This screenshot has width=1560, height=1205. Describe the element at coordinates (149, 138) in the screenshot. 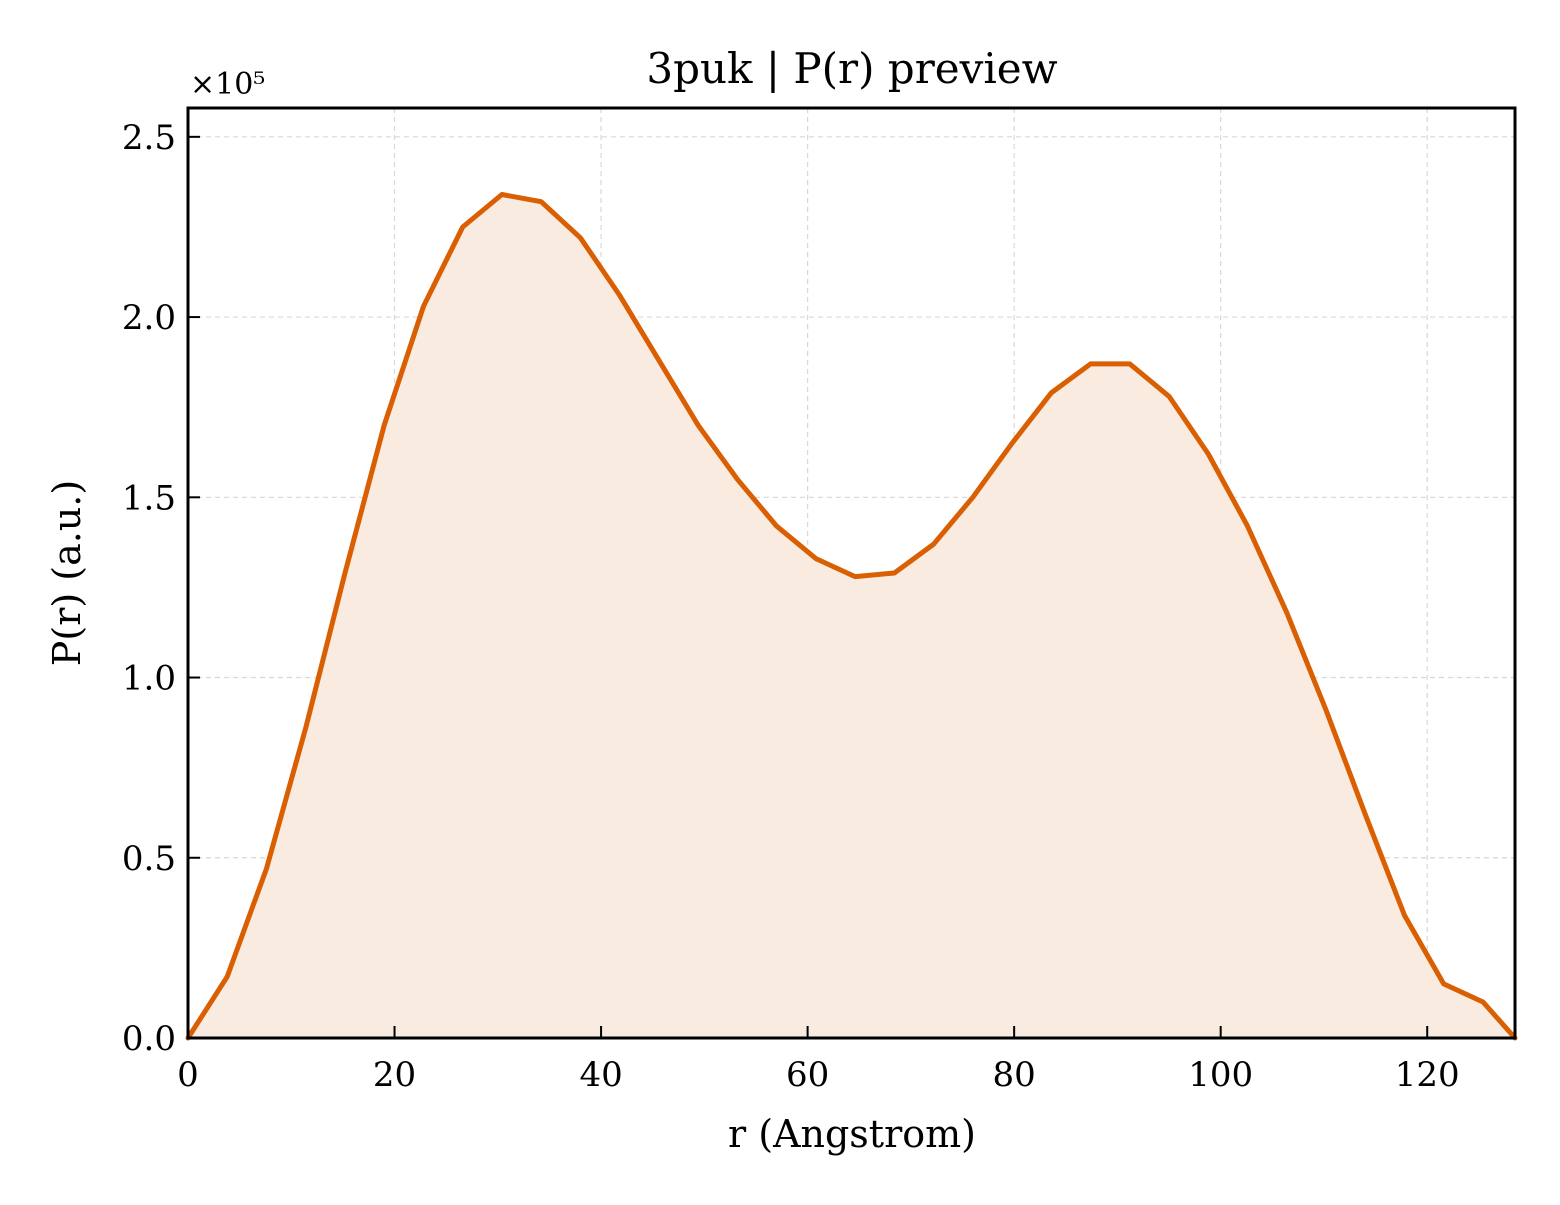

I see `y-tick-label: 2.5` at that location.